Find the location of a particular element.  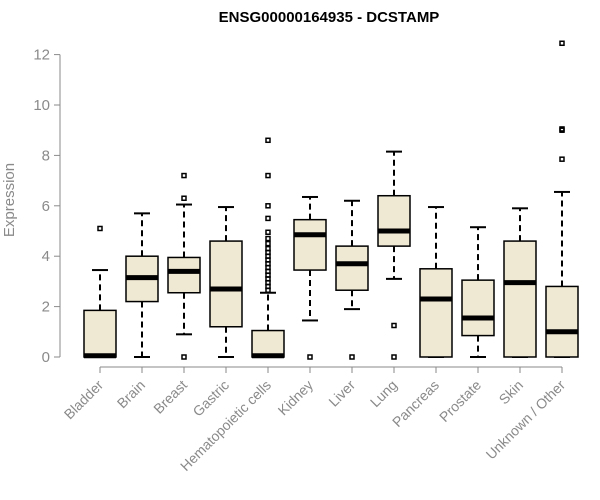

box-skin is located at coordinates (520, 282).